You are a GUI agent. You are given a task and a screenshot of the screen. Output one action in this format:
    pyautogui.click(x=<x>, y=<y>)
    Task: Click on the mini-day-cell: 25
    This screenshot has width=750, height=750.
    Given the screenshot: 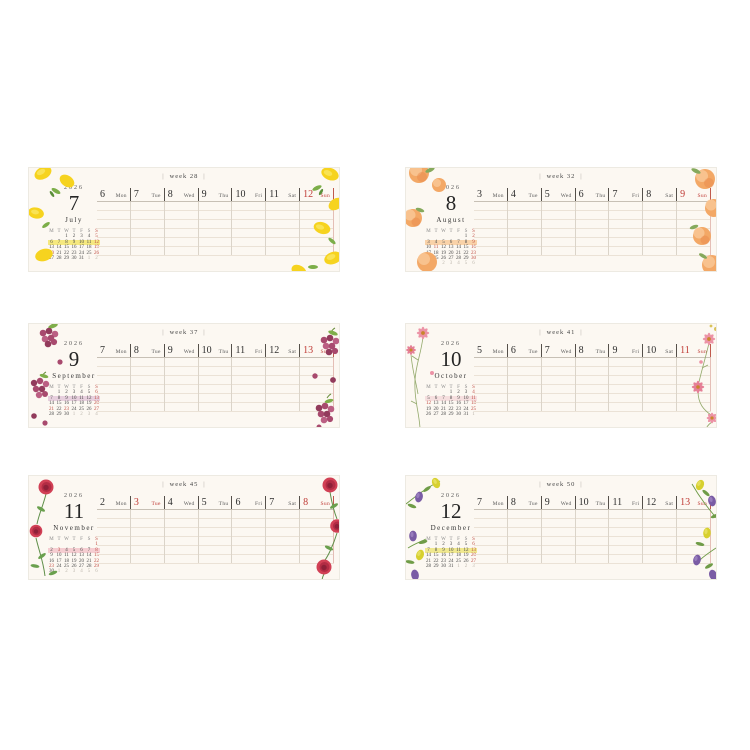 What is the action you would take?
    pyautogui.click(x=458, y=561)
    